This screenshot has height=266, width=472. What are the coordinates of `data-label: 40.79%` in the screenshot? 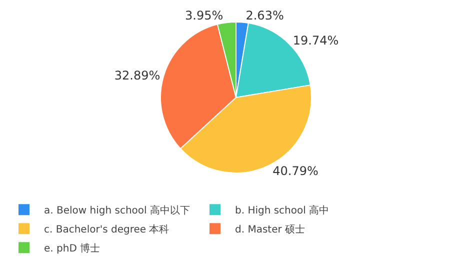 It's located at (295, 171).